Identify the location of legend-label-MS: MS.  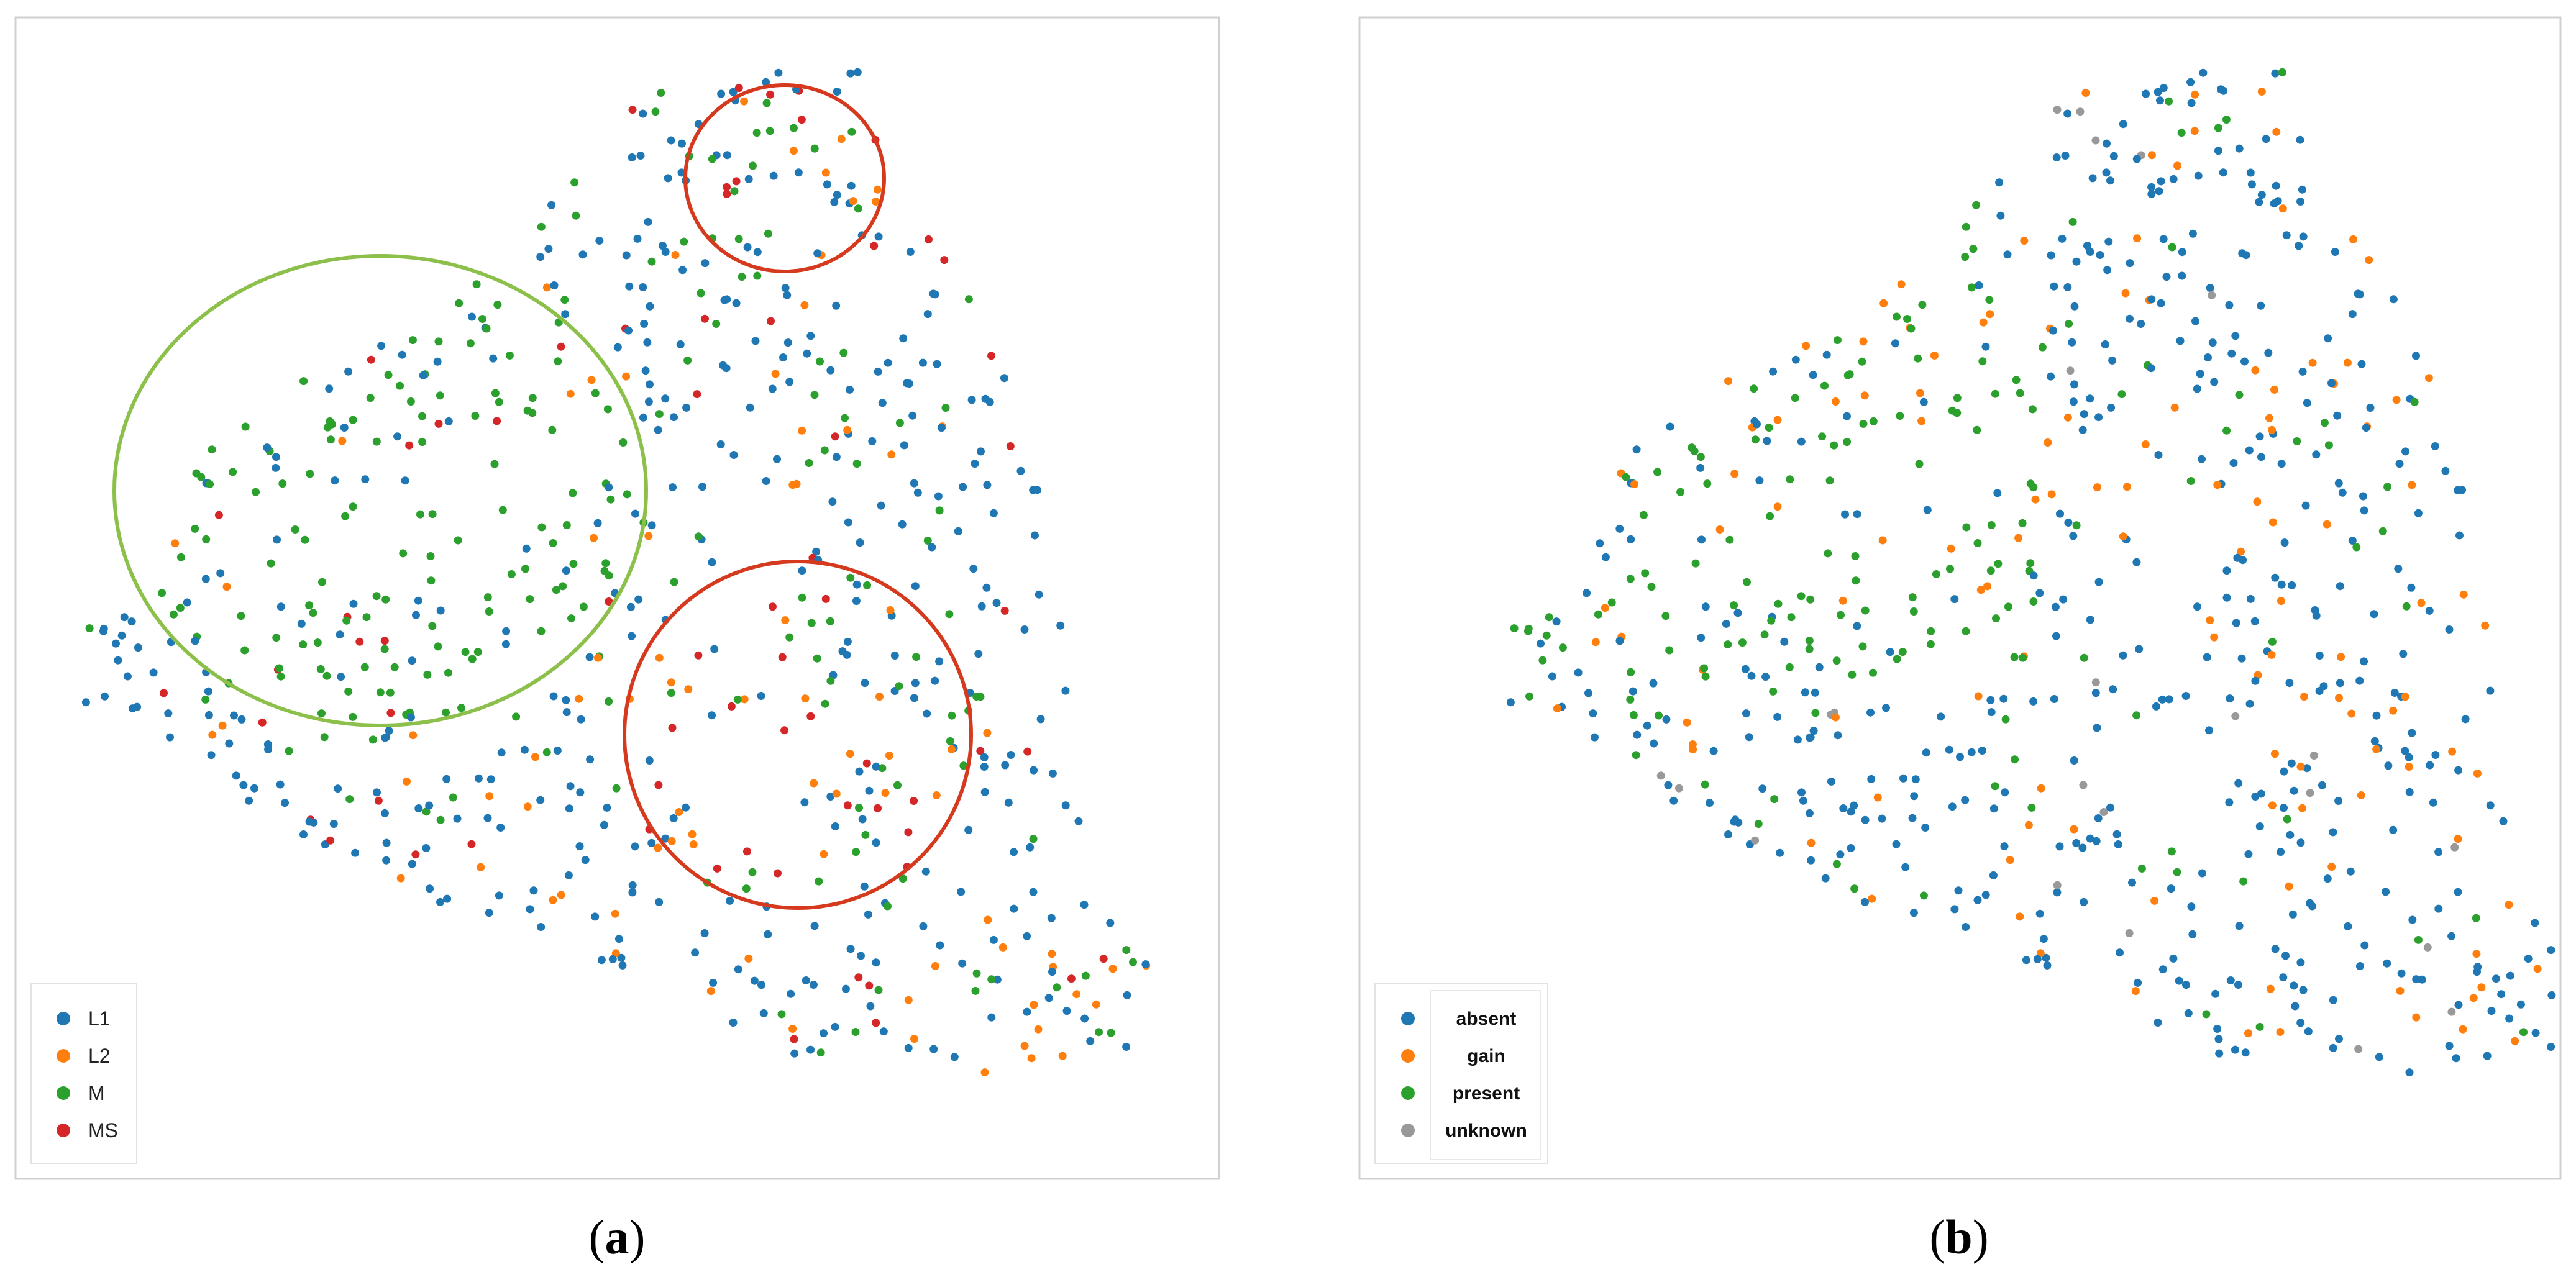
(103, 1130).